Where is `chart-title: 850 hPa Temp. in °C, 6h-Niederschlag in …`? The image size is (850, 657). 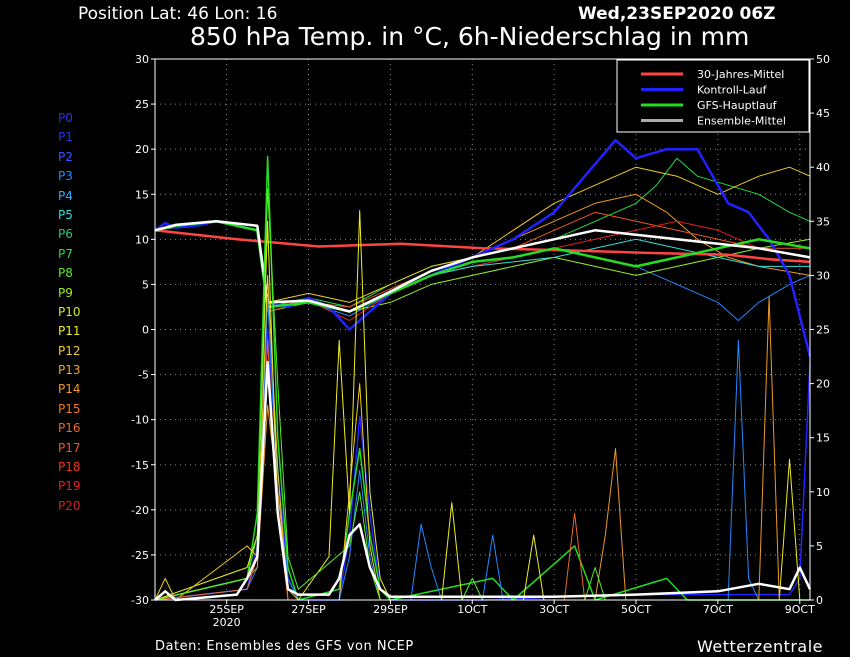
chart-title: 850 hPa Temp. in °C, 6h-Niederschlag in … is located at coordinates (470, 36).